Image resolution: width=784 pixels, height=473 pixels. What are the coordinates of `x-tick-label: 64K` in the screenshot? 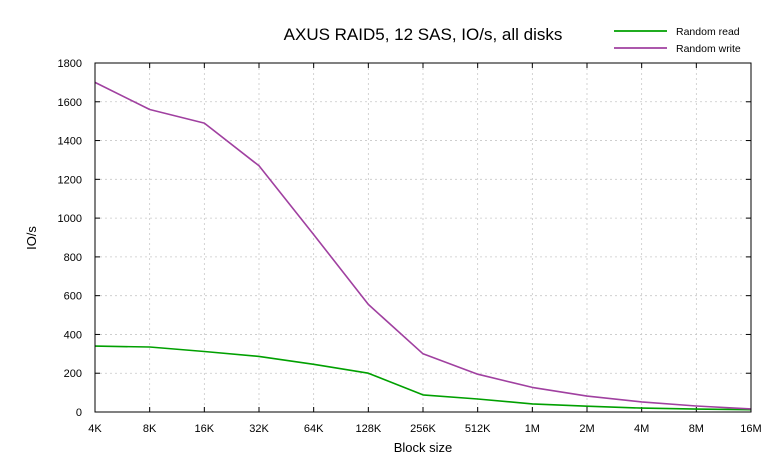 It's located at (314, 429).